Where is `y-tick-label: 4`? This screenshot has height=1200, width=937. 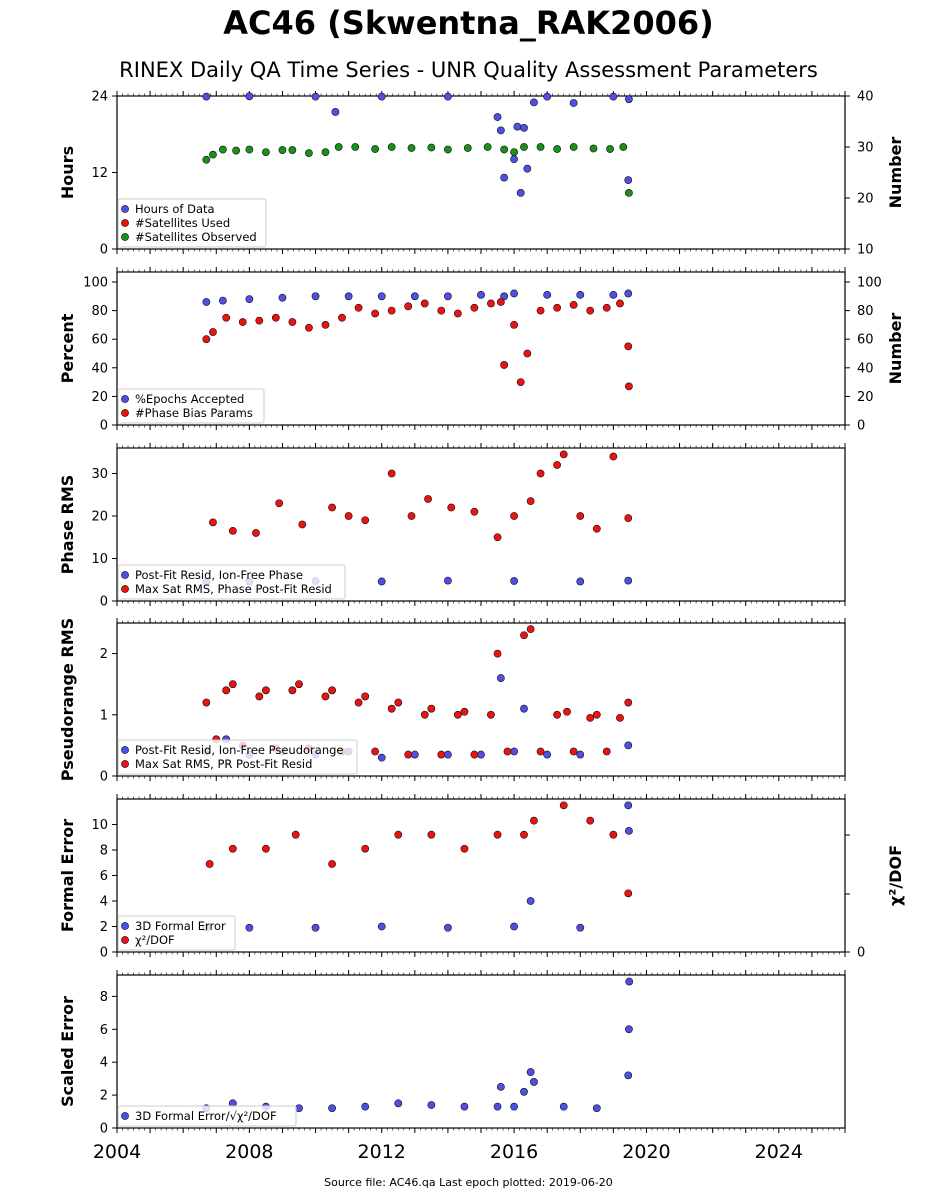 y-tick-label: 4 is located at coordinates (104, 1063).